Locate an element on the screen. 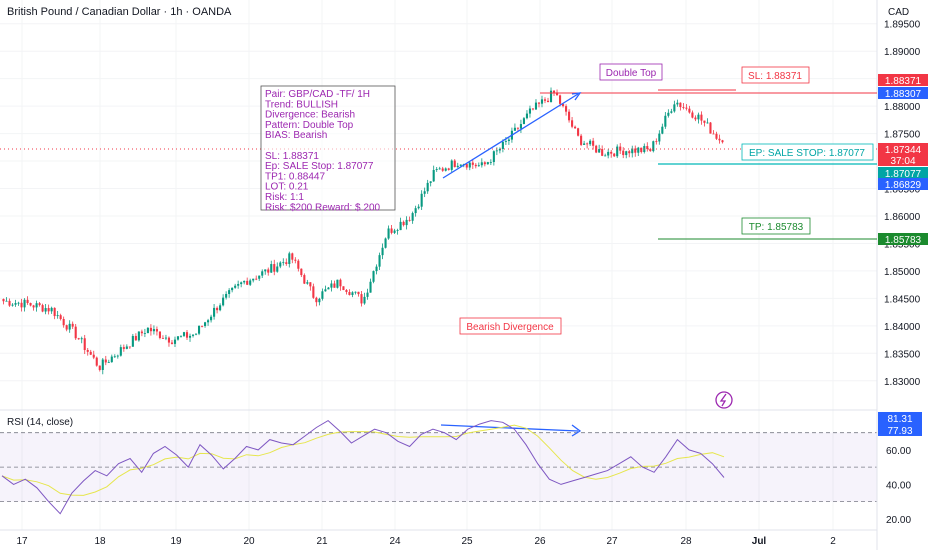 The height and width of the screenshot is (550, 932). sl-label: SL: 1.88371 is located at coordinates (775, 76).